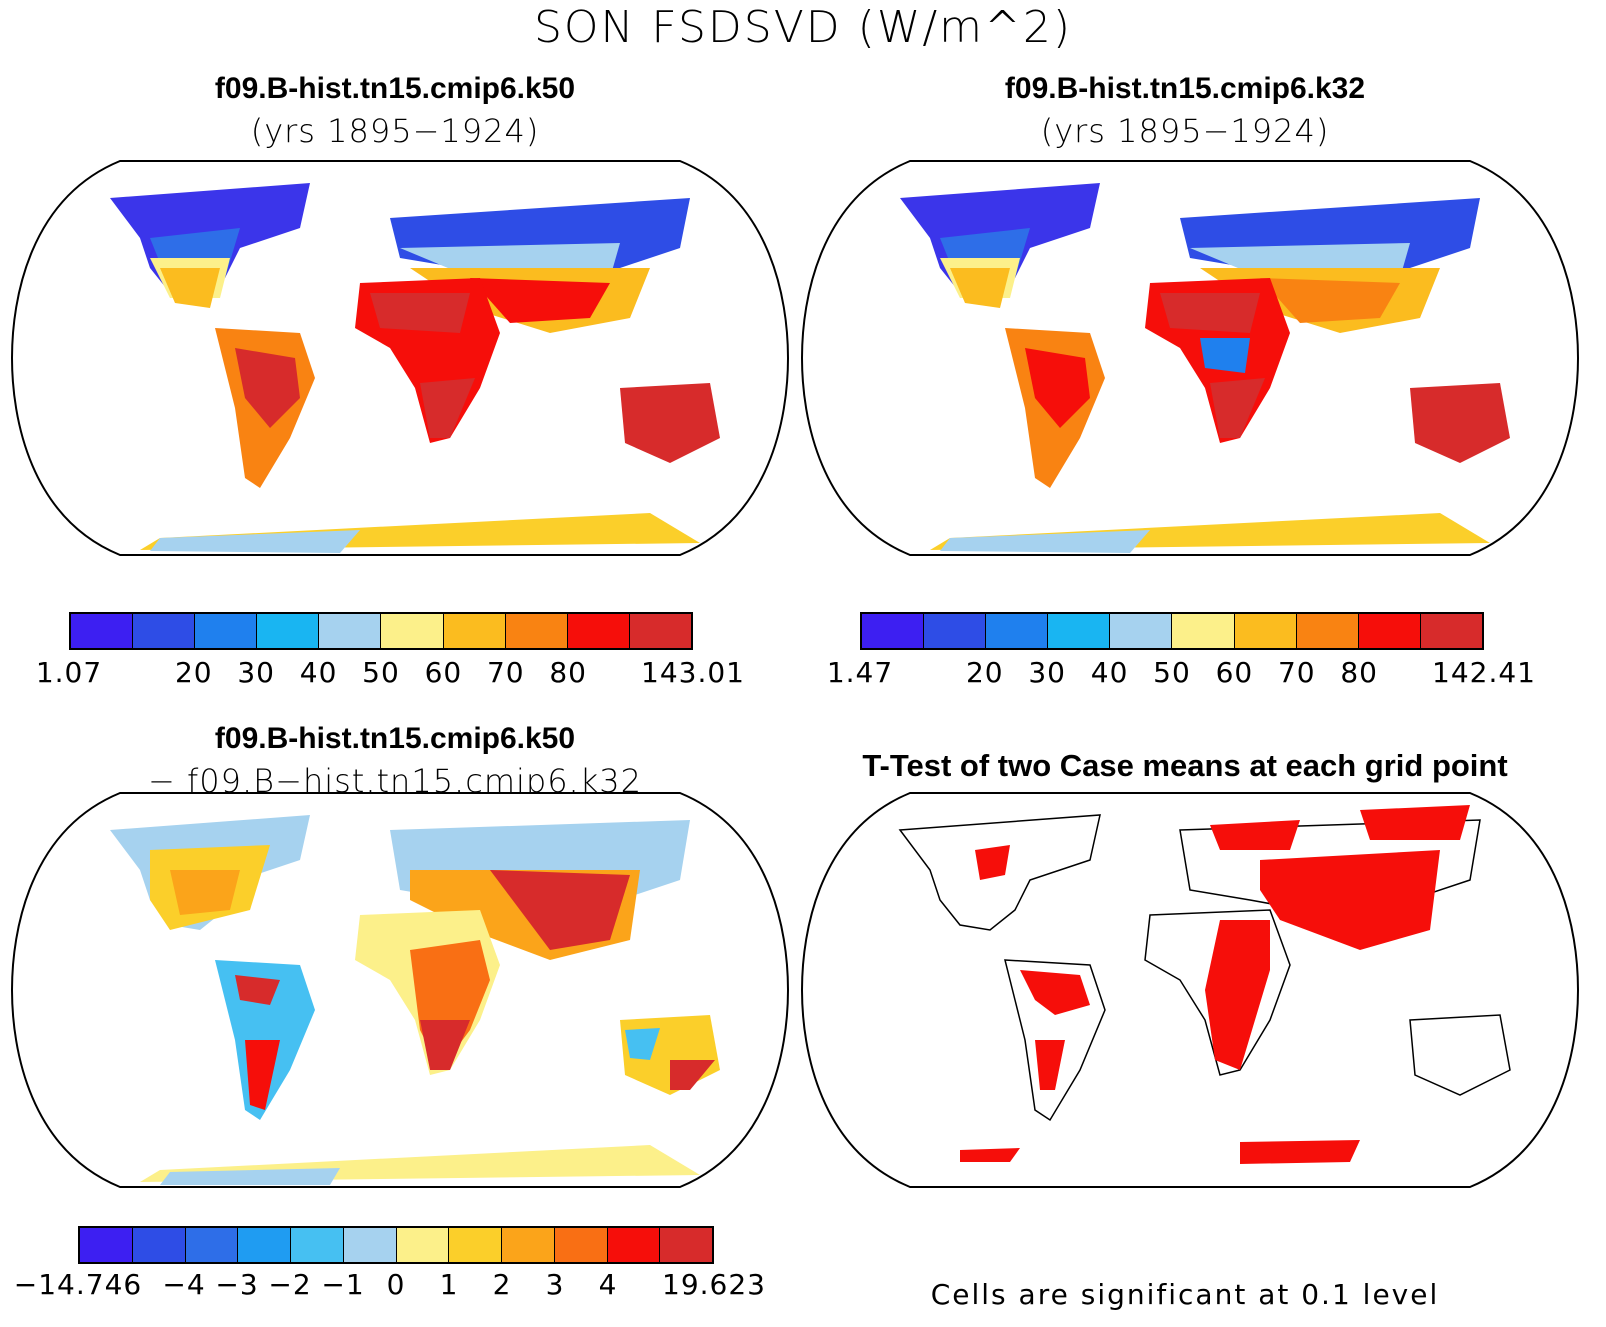 This screenshot has height=1327, width=1606. I want to click on colorbar-tick-label: 0, so click(396, 1284).